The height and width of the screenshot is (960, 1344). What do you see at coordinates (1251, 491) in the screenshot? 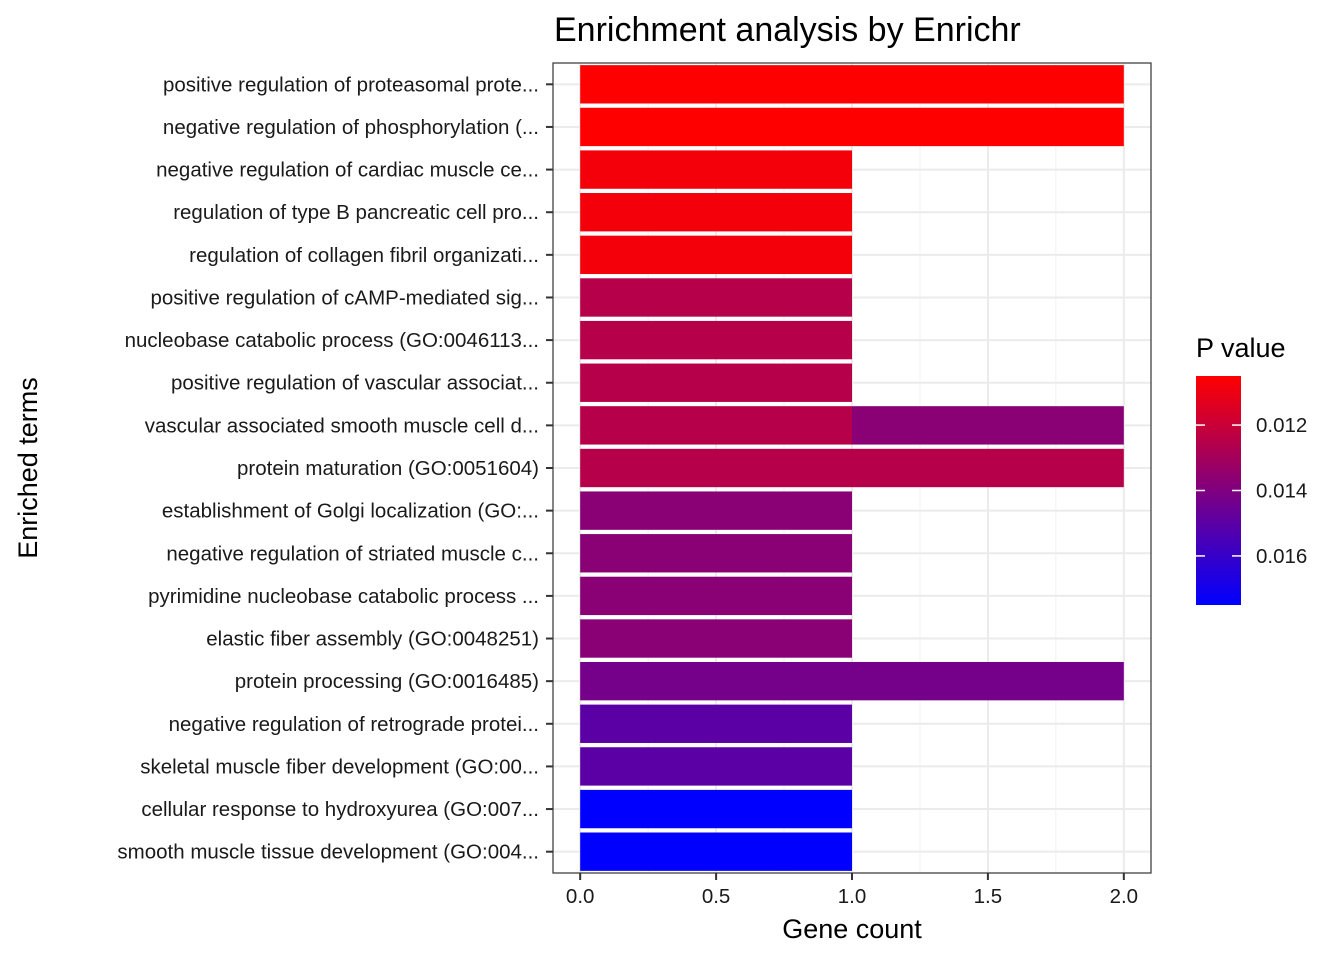
I see `legend-ticks: 0.012 0.014 0.016` at bounding box center [1251, 491].